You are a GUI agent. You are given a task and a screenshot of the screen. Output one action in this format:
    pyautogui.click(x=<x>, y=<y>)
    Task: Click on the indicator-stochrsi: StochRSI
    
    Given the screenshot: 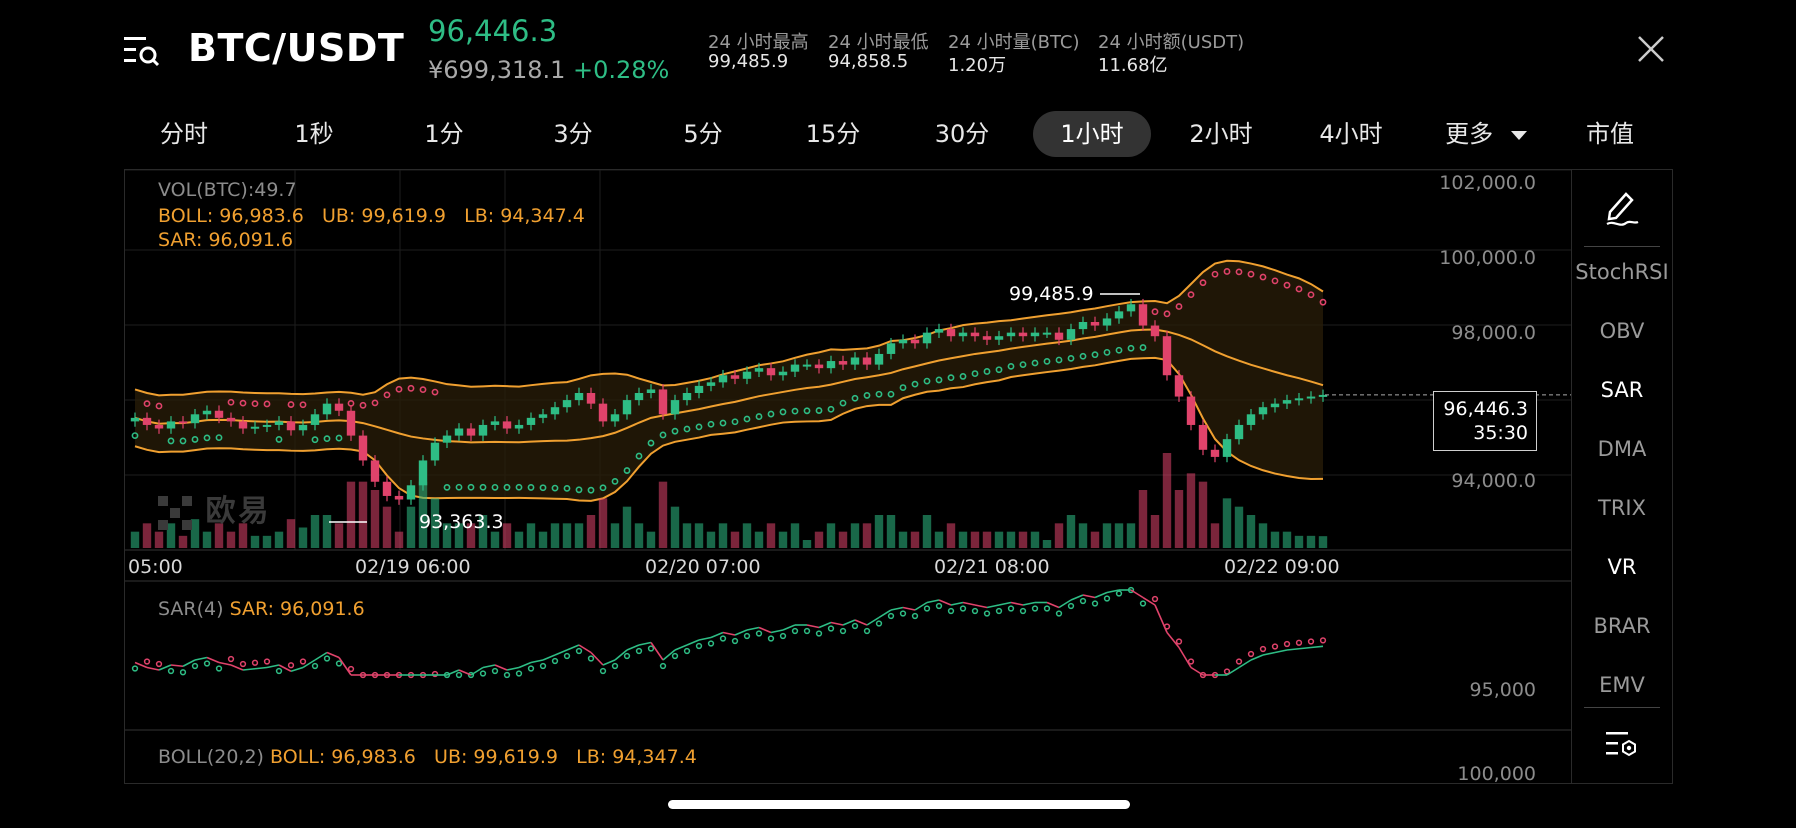 What is the action you would take?
    pyautogui.click(x=1622, y=272)
    